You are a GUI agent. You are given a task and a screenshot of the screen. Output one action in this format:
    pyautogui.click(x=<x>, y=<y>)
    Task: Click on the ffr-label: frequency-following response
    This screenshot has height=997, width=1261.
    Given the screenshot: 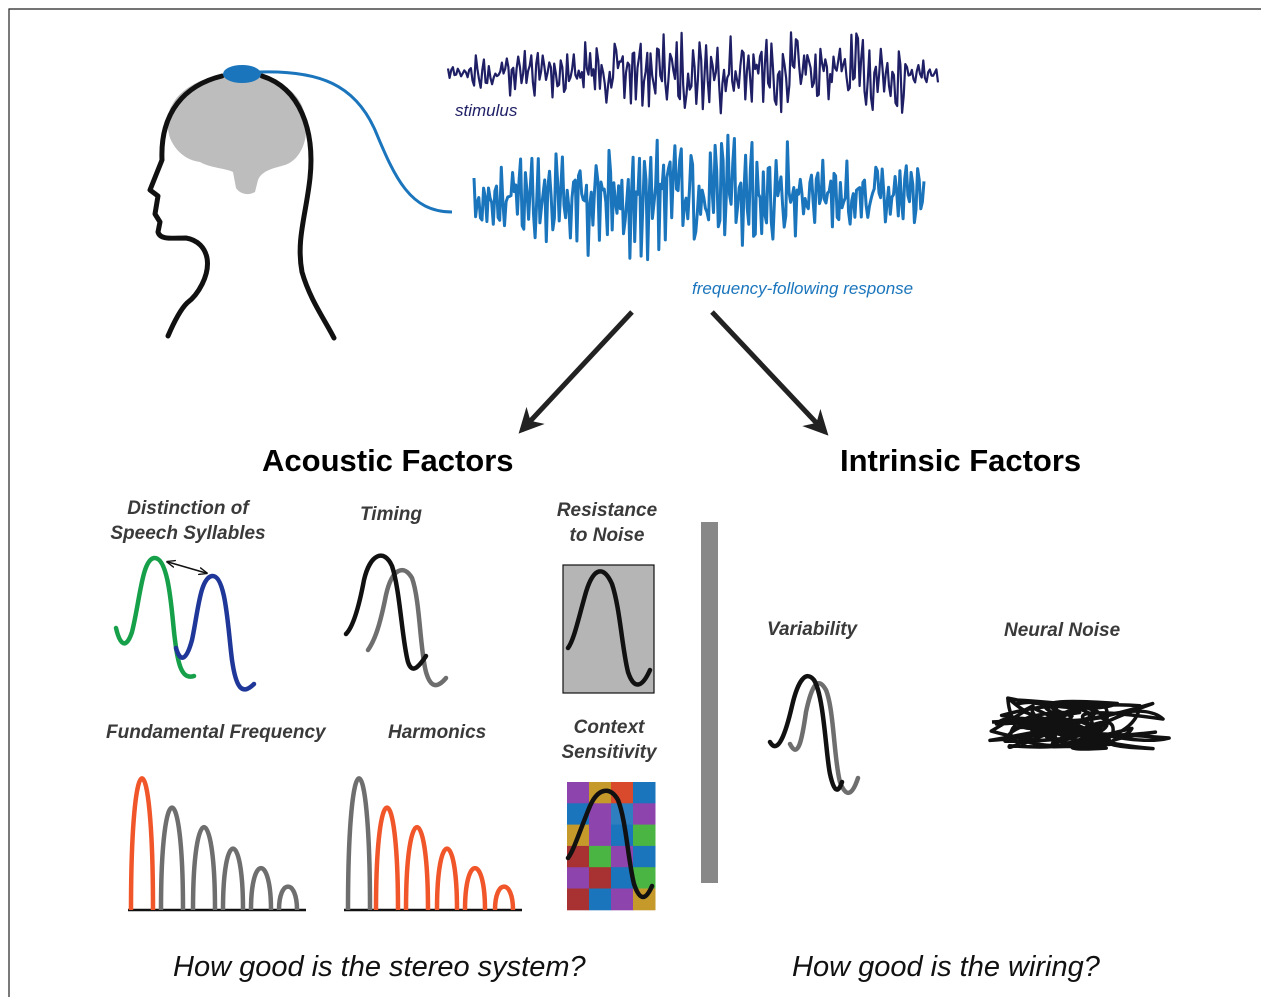 What is the action you would take?
    pyautogui.click(x=803, y=288)
    